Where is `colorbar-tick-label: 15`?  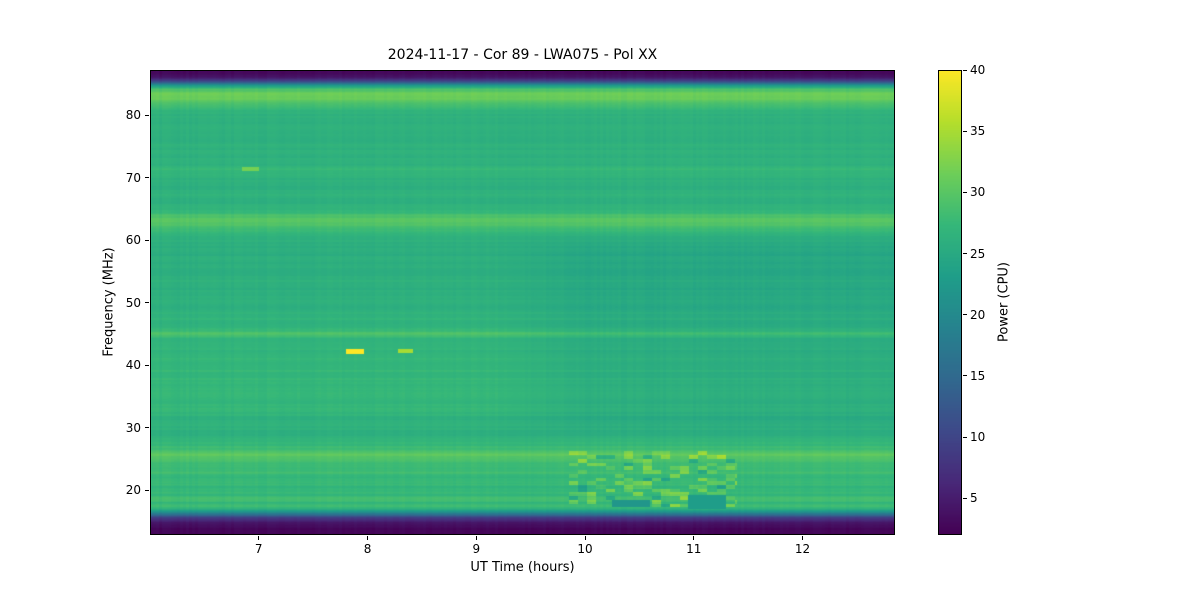 colorbar-tick-label: 15 is located at coordinates (978, 375).